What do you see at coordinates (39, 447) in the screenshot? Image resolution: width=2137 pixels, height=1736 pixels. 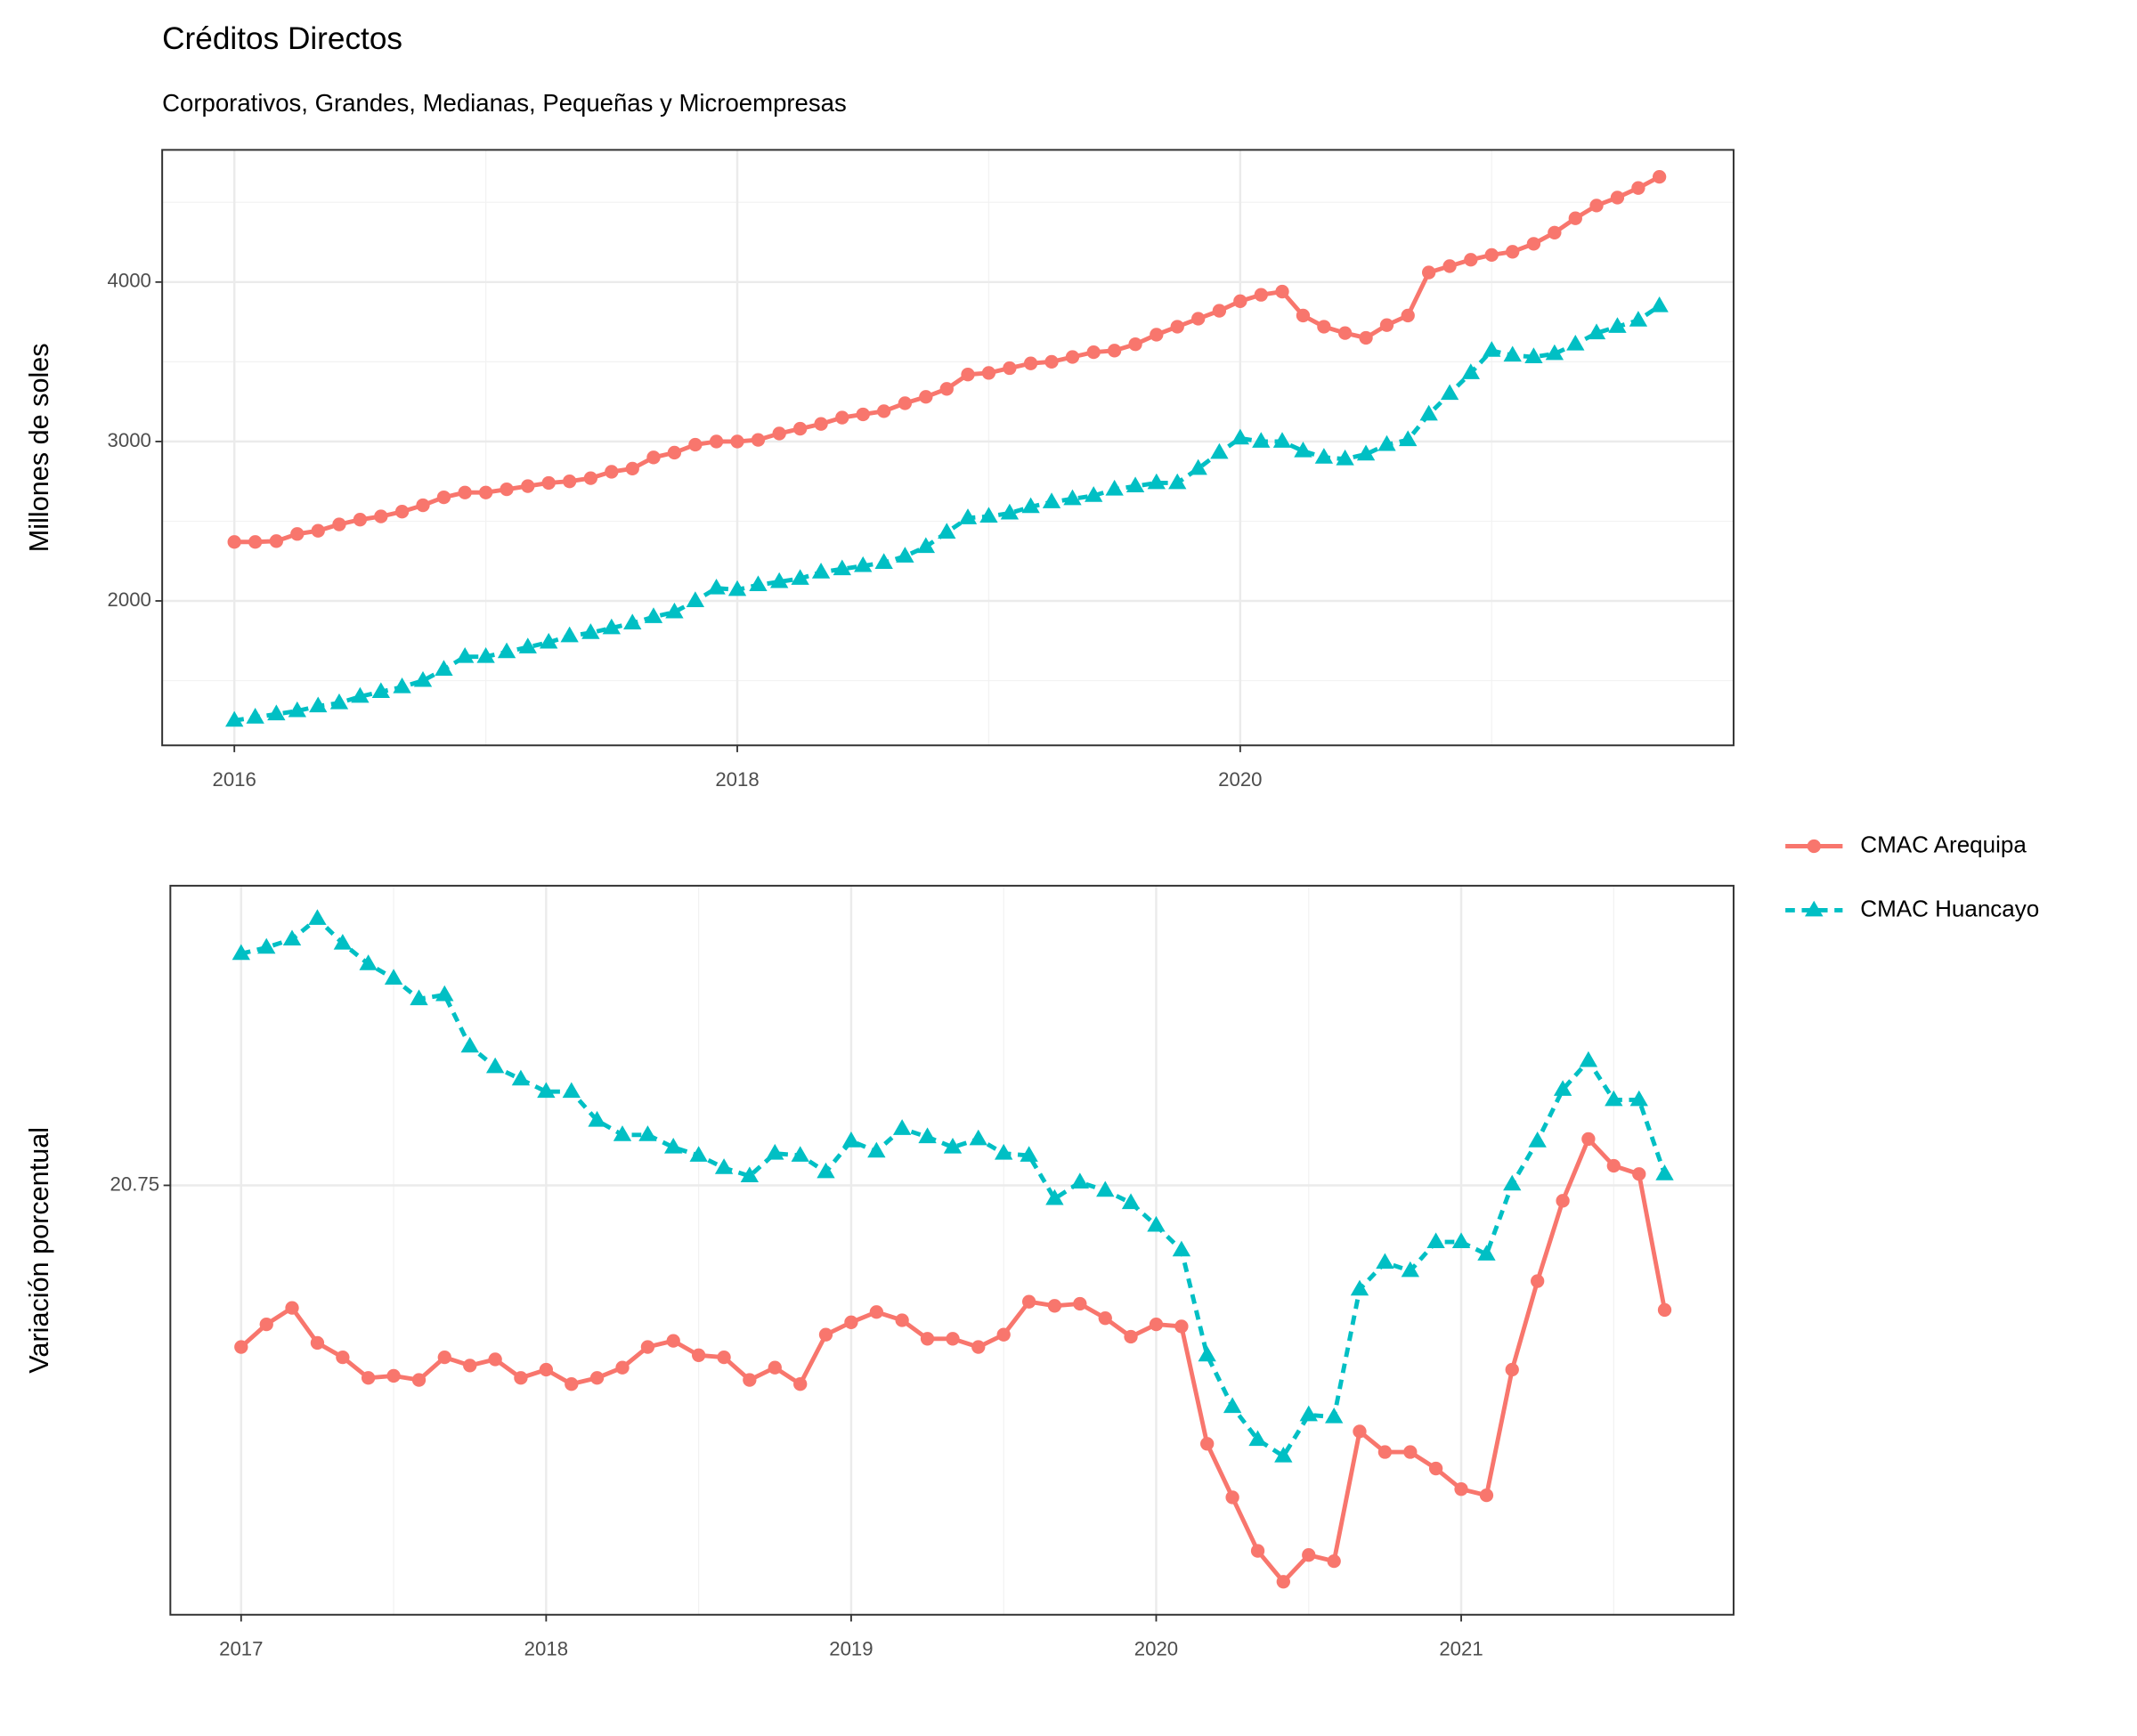 I see `y-axis-title: Millones de soles` at bounding box center [39, 447].